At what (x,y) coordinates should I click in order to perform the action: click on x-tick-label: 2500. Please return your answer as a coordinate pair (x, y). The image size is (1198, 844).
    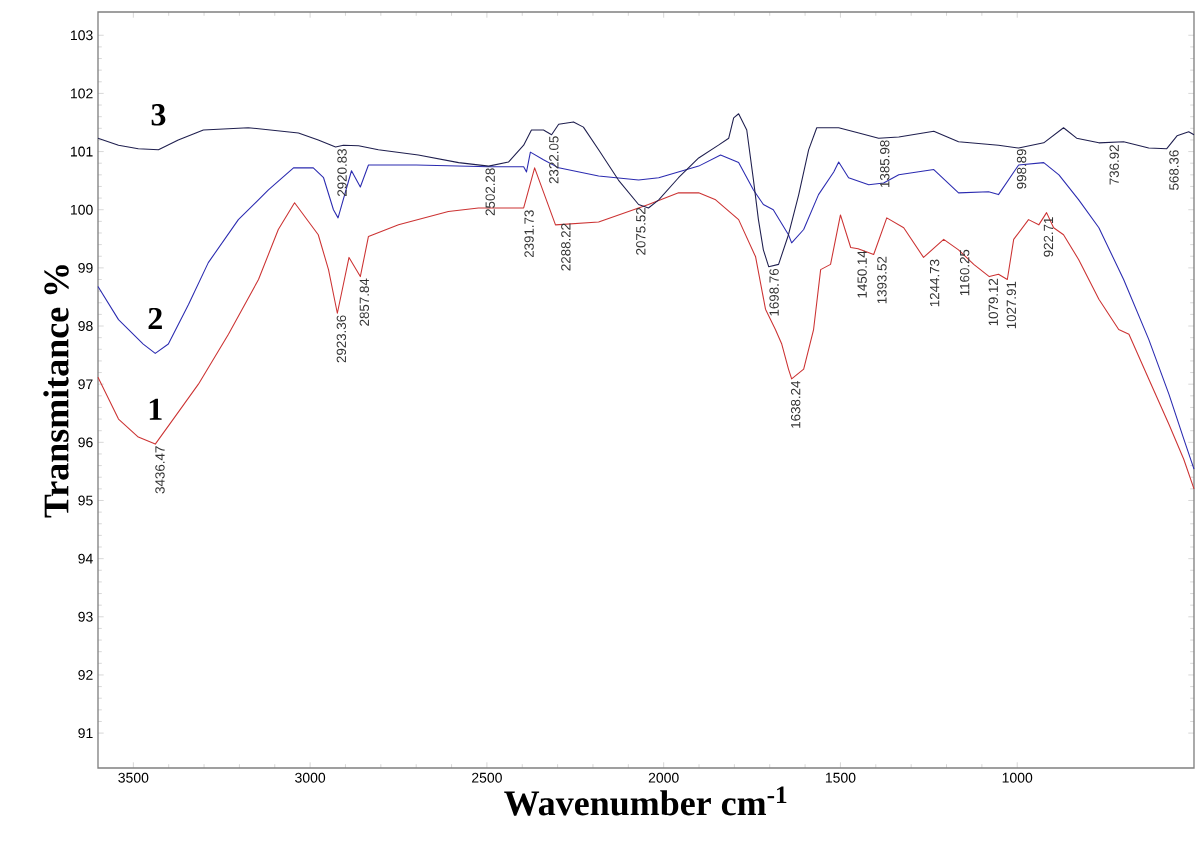
    Looking at the image, I should click on (487, 777).